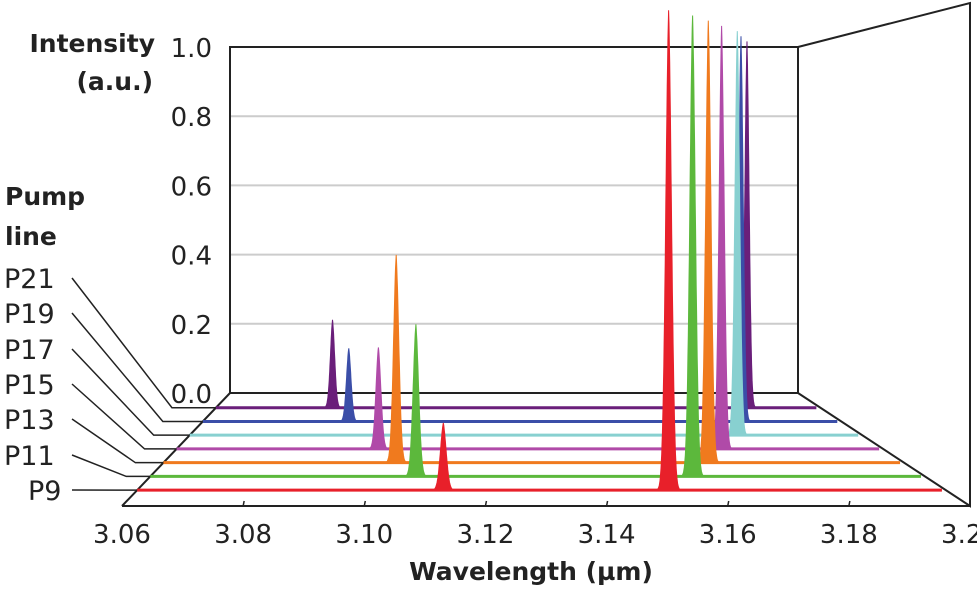 Image resolution: width=977 pixels, height=594 pixels. What do you see at coordinates (45, 196) in the screenshot?
I see `z-axis-label-line1: Pump` at bounding box center [45, 196].